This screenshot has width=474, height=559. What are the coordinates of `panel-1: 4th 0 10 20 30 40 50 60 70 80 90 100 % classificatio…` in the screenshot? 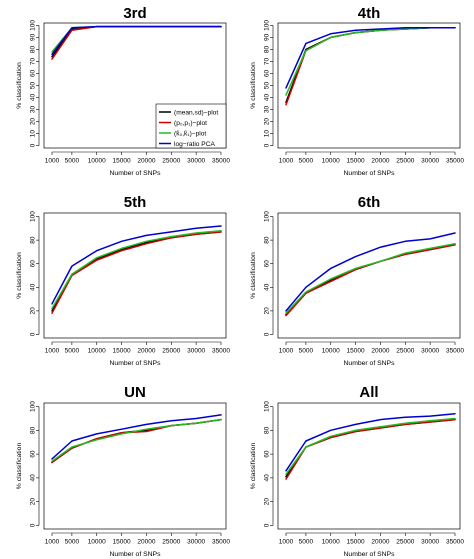 It's located at (357, 91).